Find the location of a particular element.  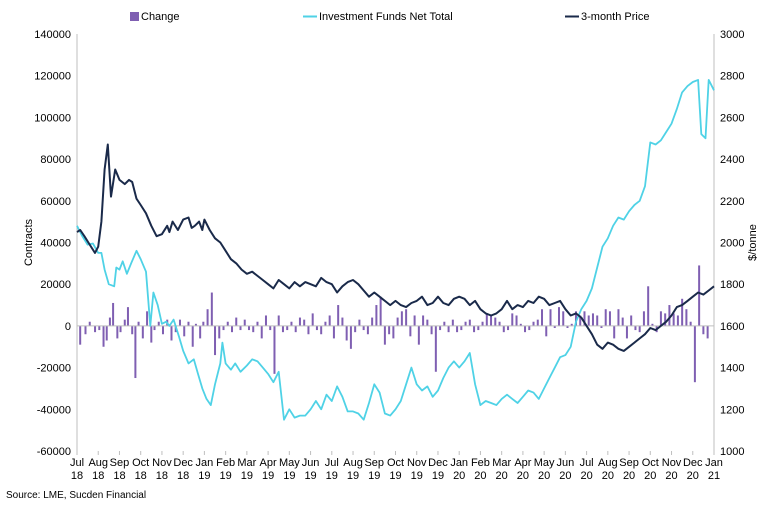

left-tick-label: 40000 is located at coordinates (55, 244).